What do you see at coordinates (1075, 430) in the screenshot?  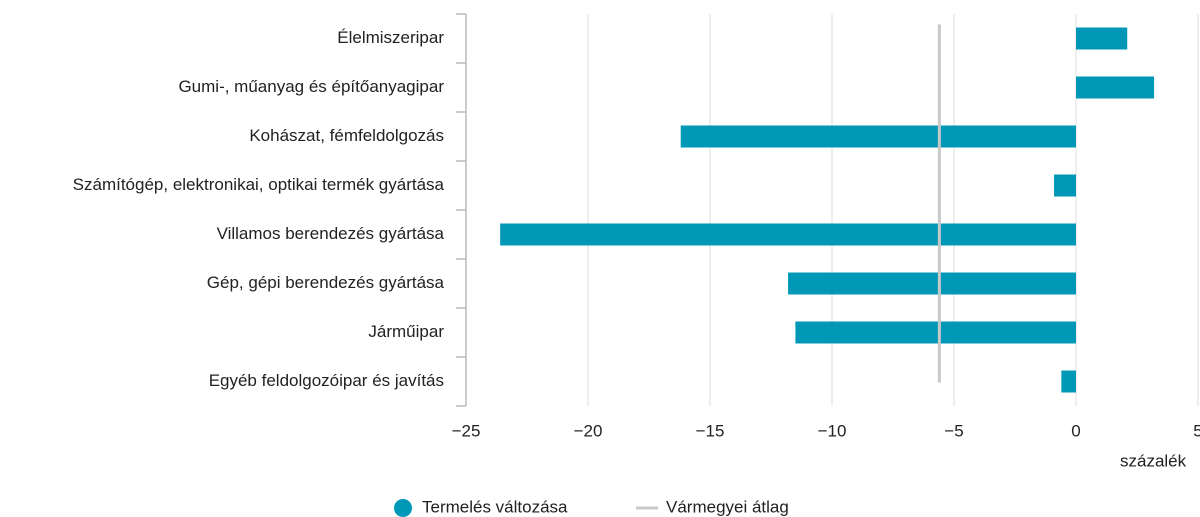 I see `x-tick-label: 0` at bounding box center [1075, 430].